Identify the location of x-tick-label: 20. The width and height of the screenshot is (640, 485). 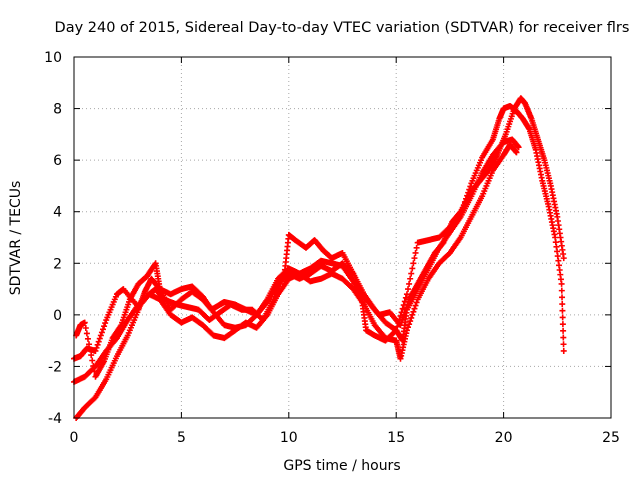
(504, 438).